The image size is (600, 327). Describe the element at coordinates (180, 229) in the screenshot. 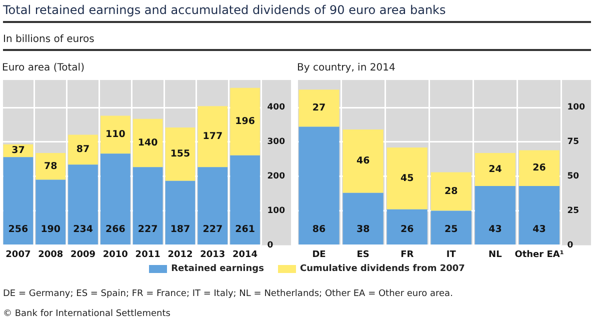

I see `data-label: 187` at that location.